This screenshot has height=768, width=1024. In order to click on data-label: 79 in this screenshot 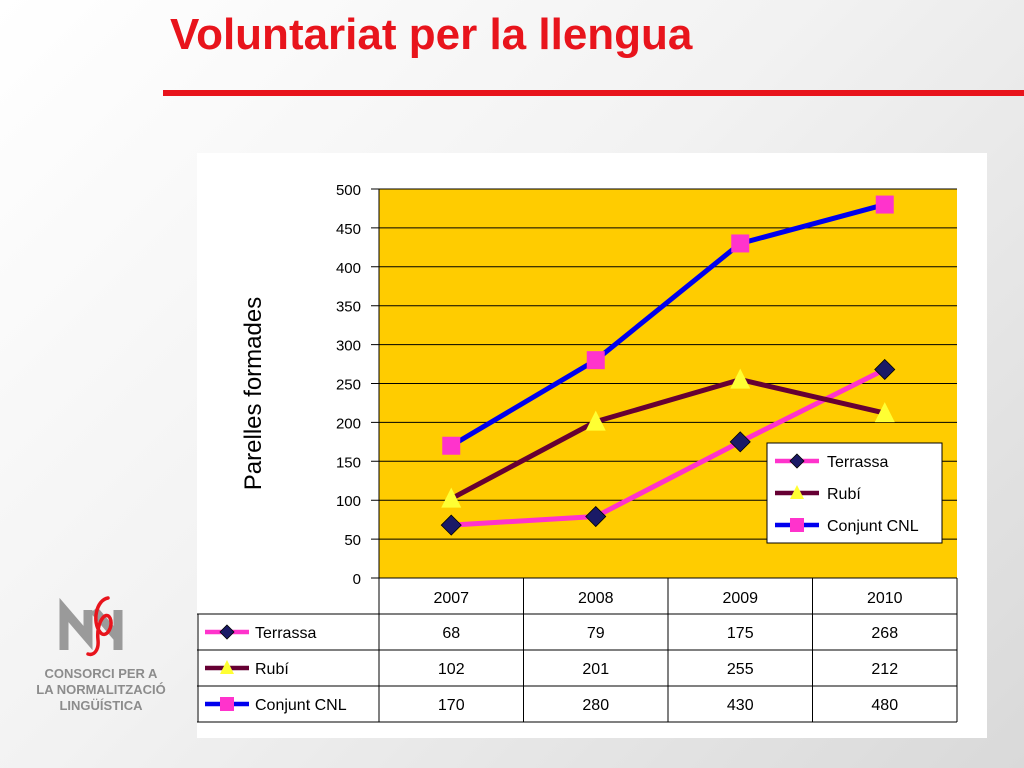, I will do `click(596, 633)`.